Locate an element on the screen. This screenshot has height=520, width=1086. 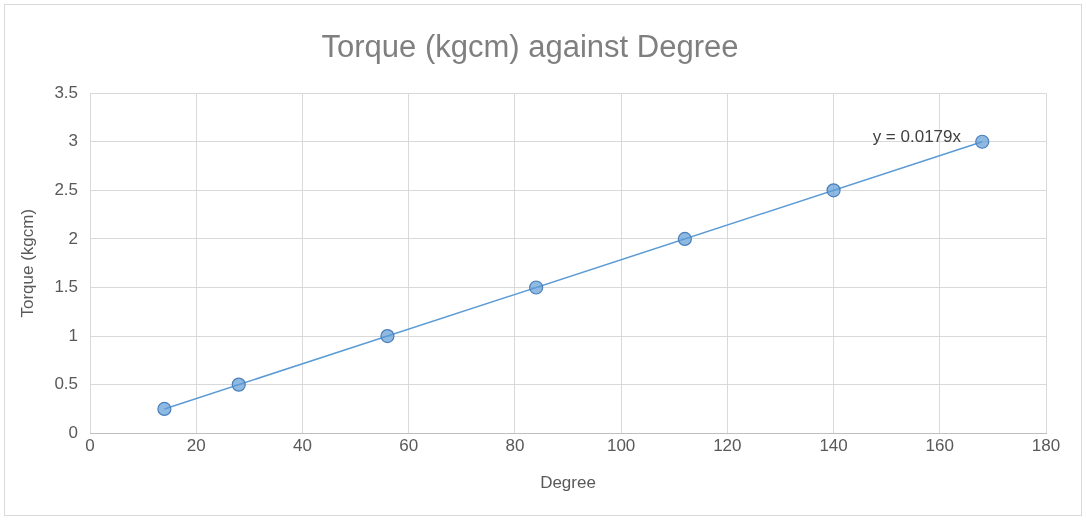
y-axis-title: Torque (kgcm) is located at coordinates (27, 263).